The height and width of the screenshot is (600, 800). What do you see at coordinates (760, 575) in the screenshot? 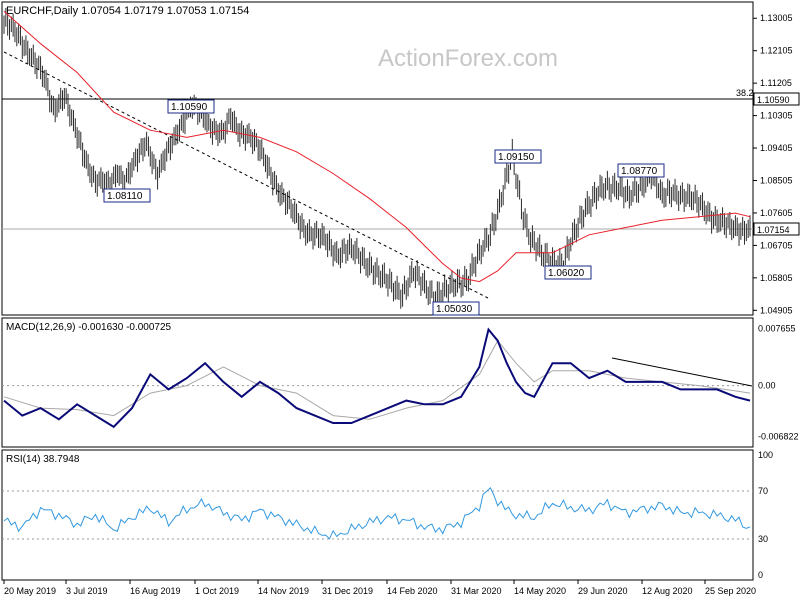
I see `rsi-y-tick-label: 0` at bounding box center [760, 575].